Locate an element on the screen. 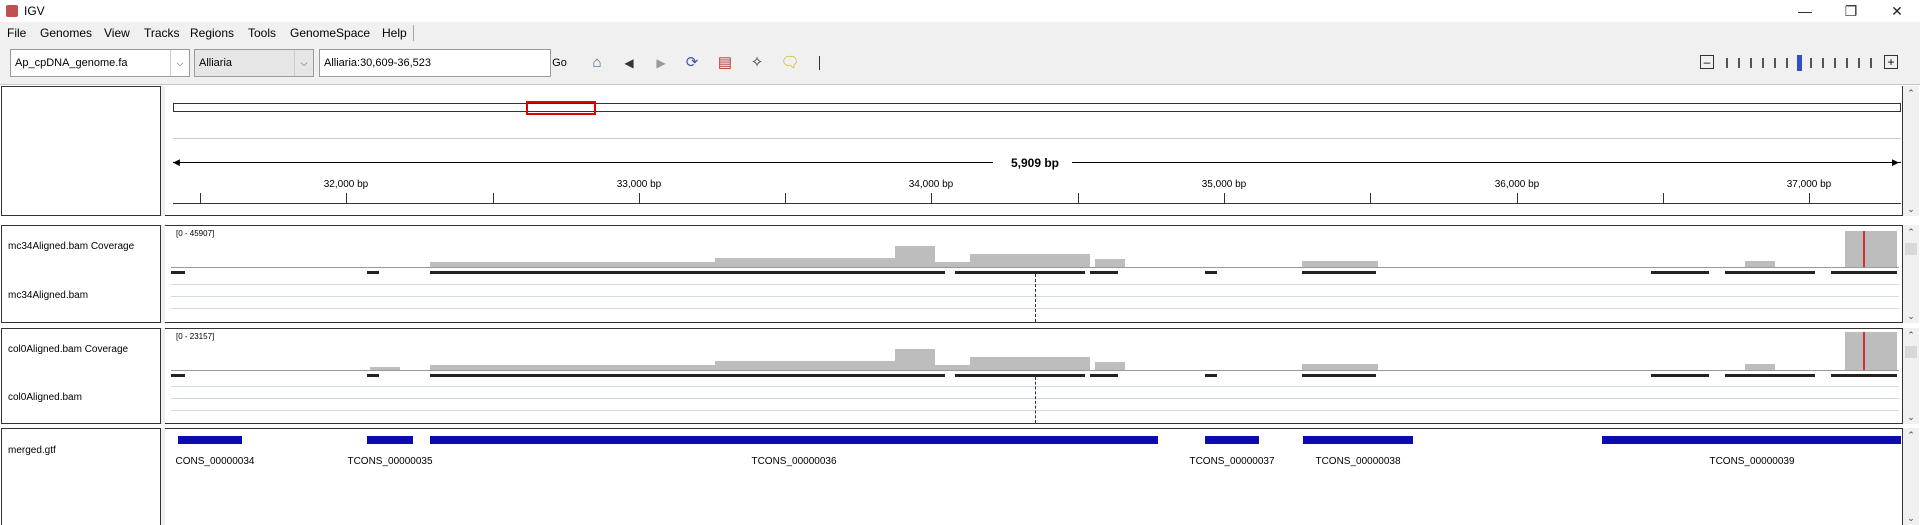 The height and width of the screenshot is (525, 1920). forward-icon: ▶ is located at coordinates (661, 63).